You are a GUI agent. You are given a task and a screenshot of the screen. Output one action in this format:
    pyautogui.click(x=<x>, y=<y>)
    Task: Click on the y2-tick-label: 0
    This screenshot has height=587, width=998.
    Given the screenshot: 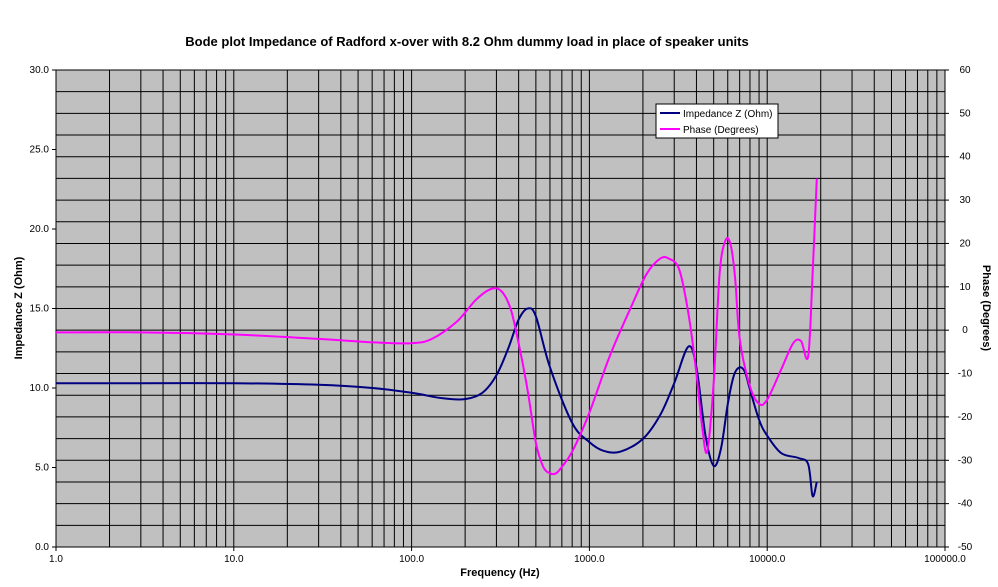 What is the action you would take?
    pyautogui.click(x=965, y=330)
    